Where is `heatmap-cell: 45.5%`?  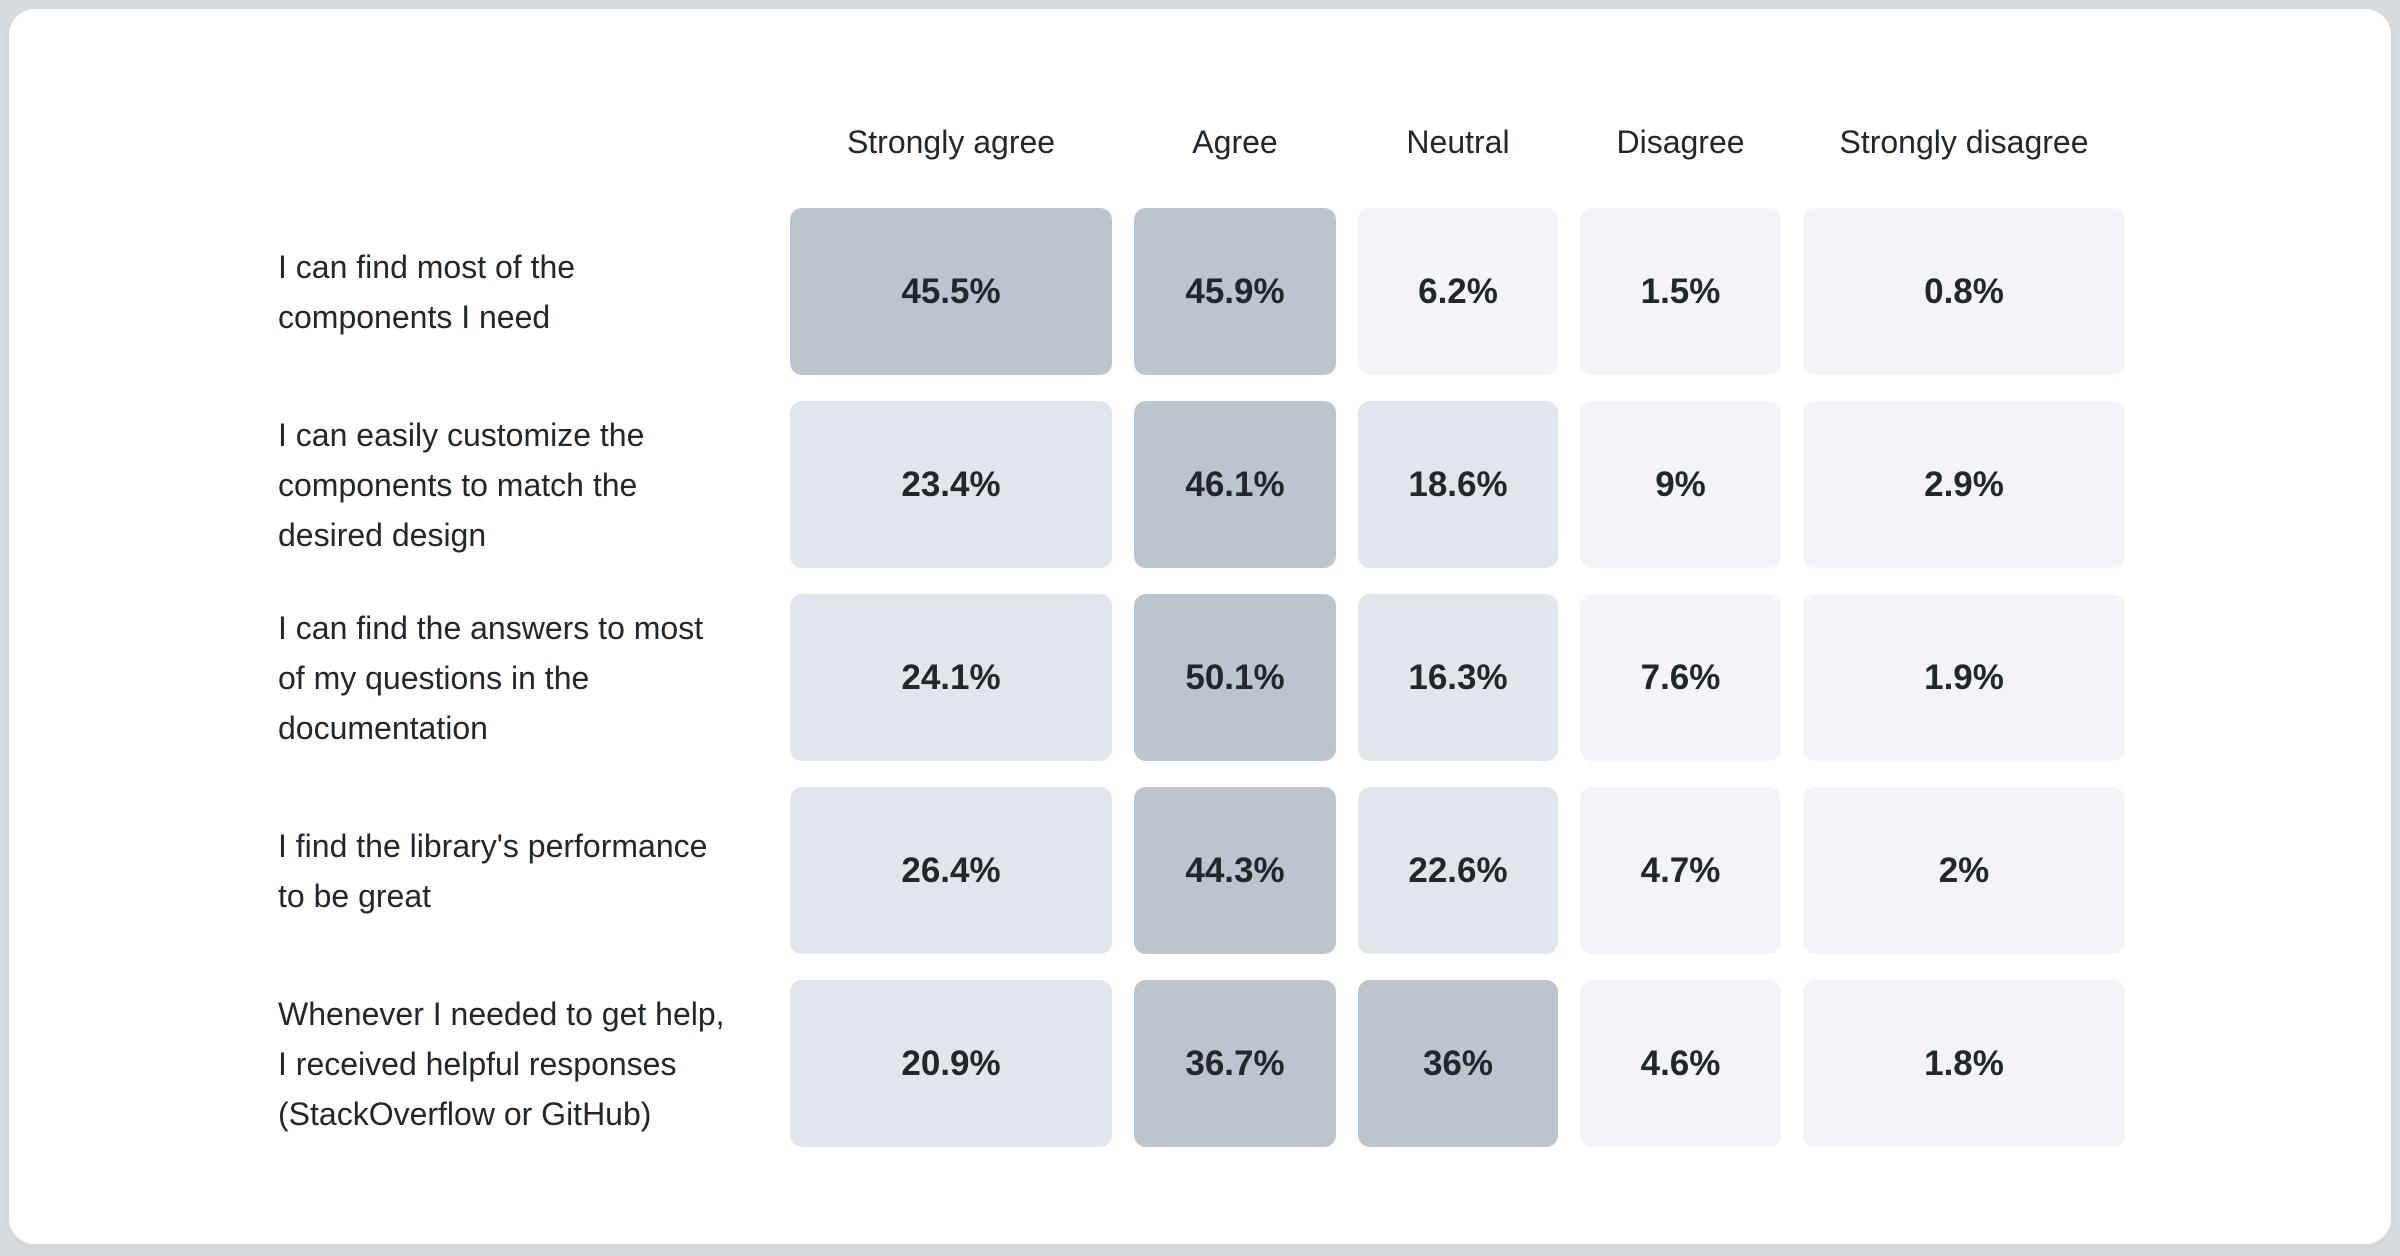 heatmap-cell: 45.5% is located at coordinates (951, 291).